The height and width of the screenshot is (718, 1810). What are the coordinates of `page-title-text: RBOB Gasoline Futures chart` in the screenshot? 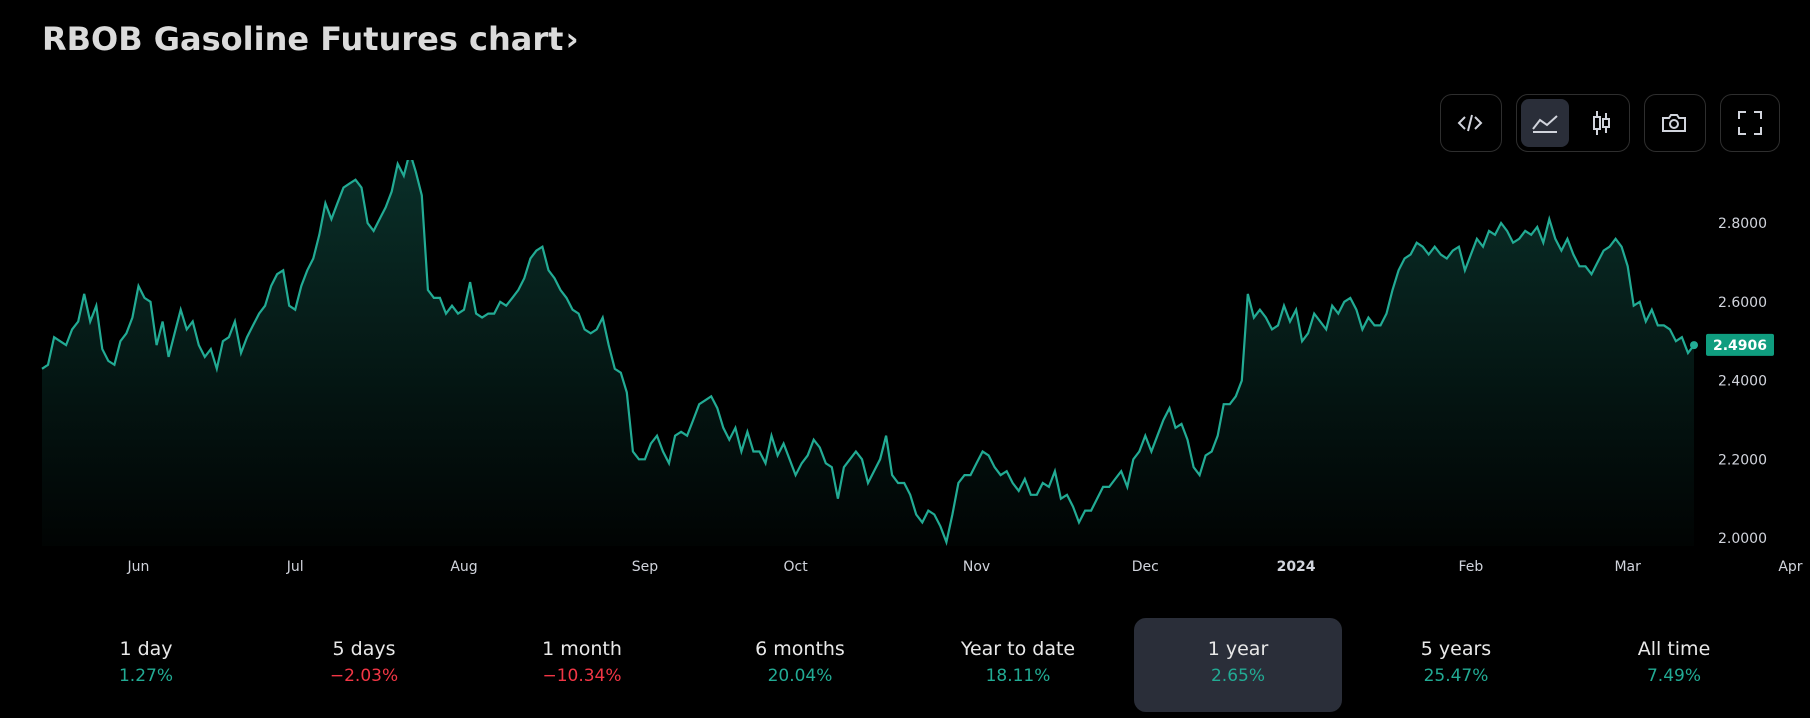 It's located at (303, 39).